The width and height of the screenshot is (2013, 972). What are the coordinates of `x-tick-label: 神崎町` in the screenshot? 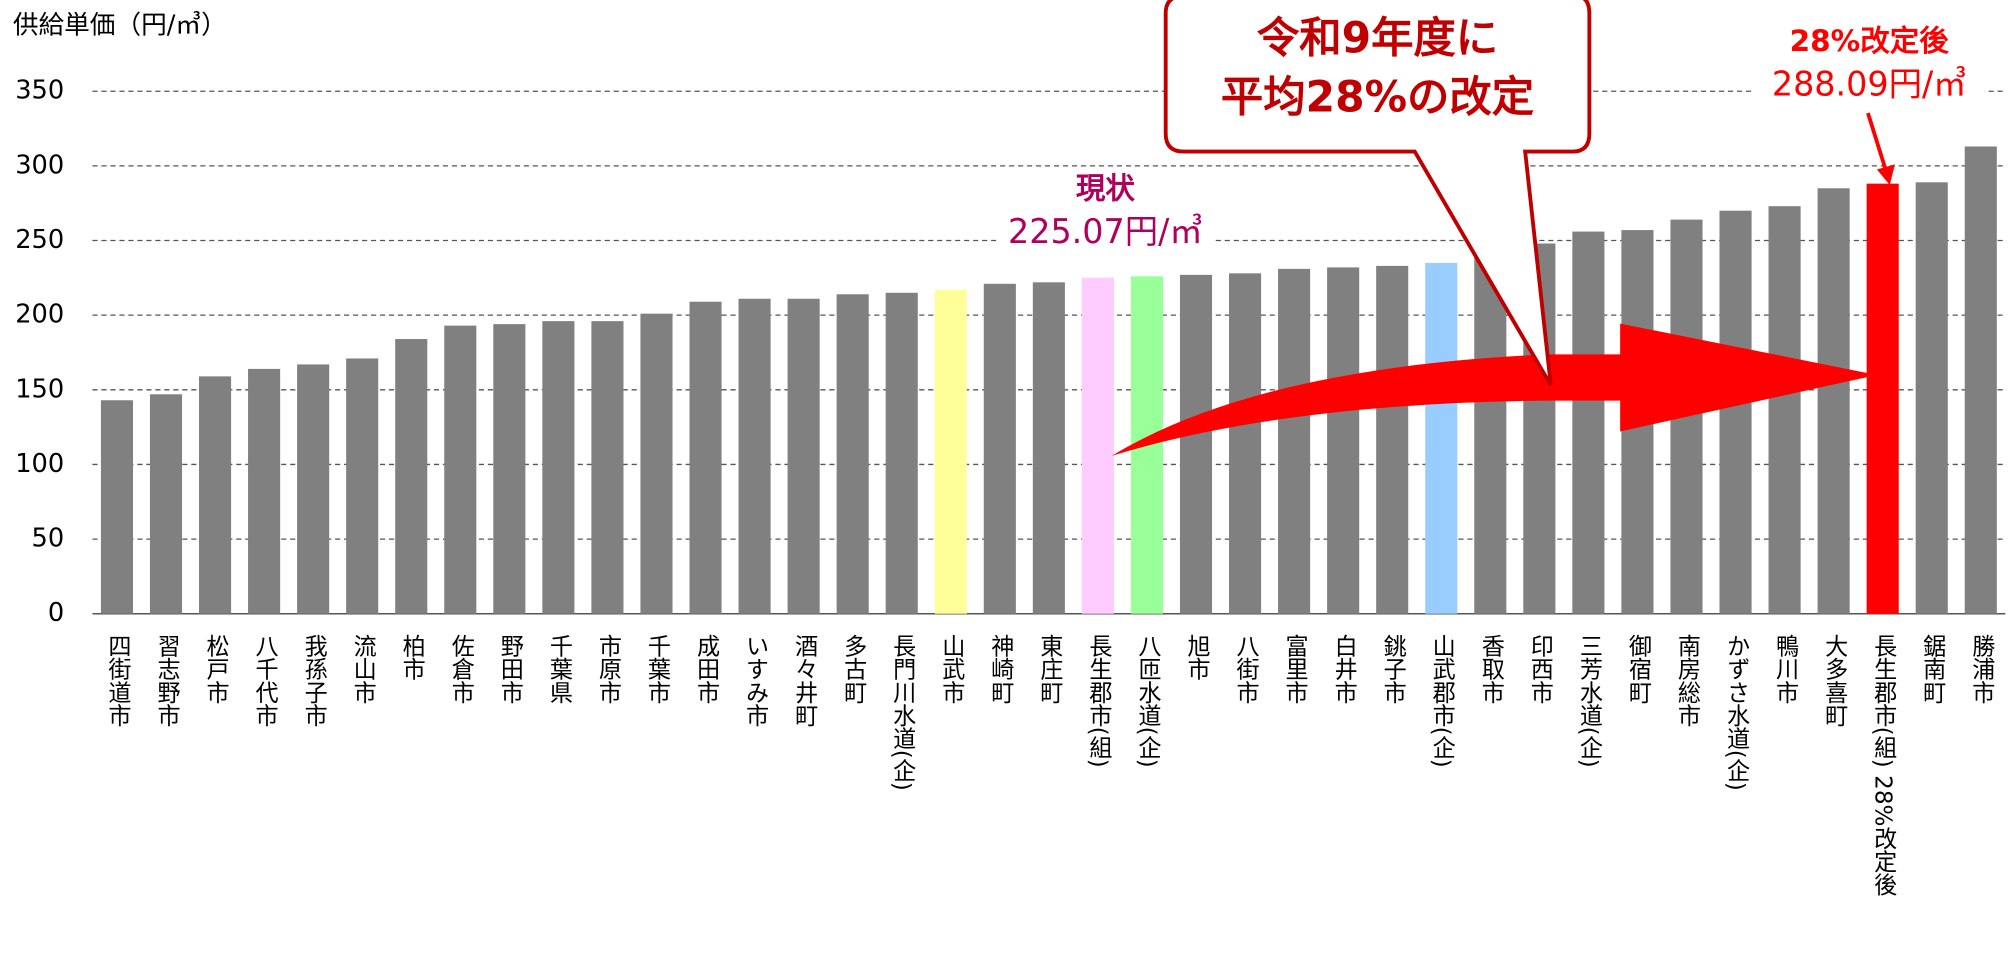 It's located at (1001, 669).